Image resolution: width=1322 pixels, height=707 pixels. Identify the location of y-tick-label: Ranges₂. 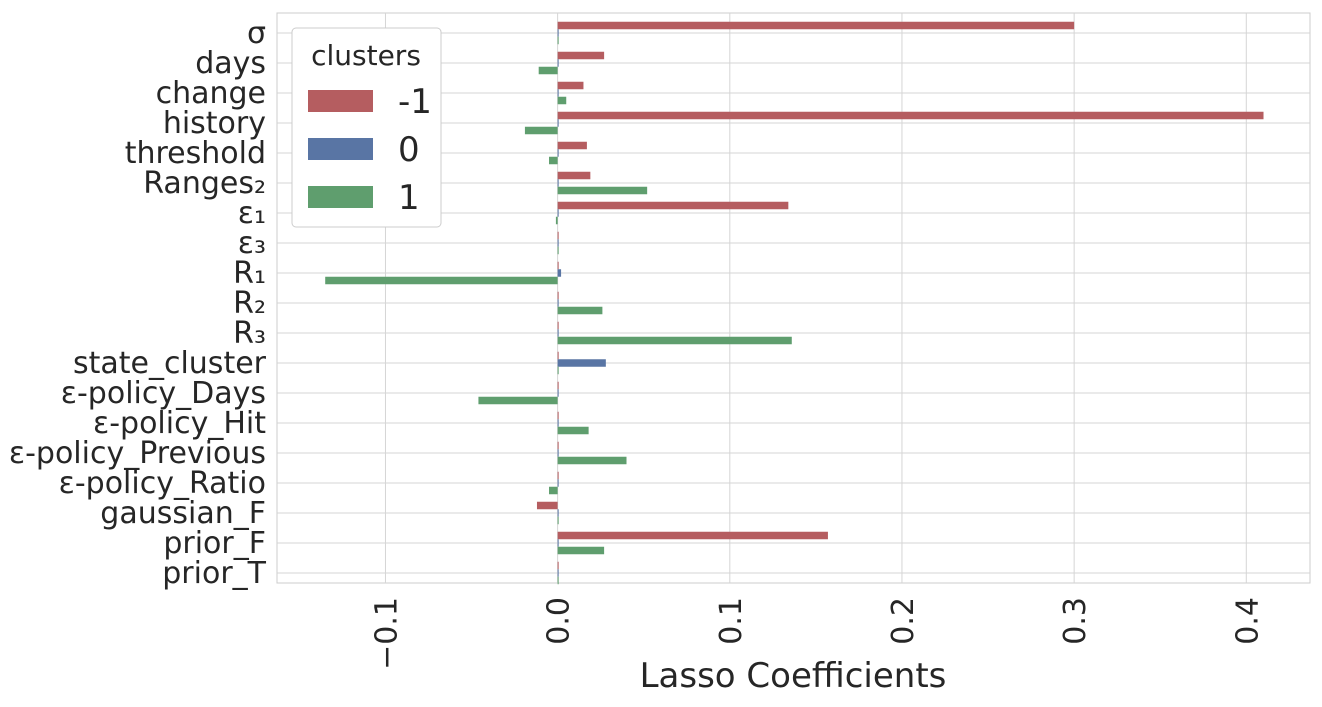
(204, 183).